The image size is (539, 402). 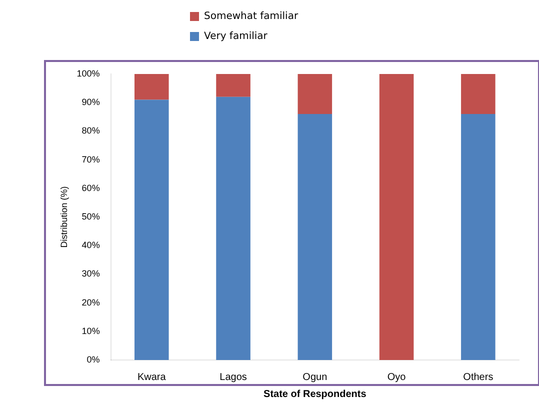 I want to click on y-tick-label: 30%, so click(x=91, y=273).